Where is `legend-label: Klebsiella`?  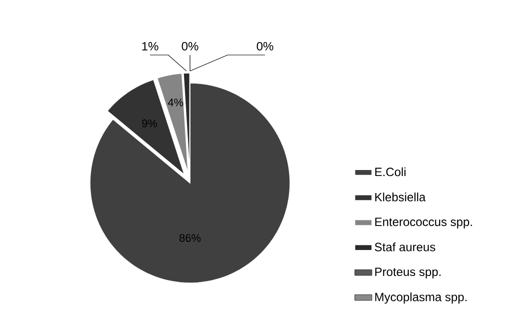 legend-label: Klebsiella is located at coordinates (400, 197).